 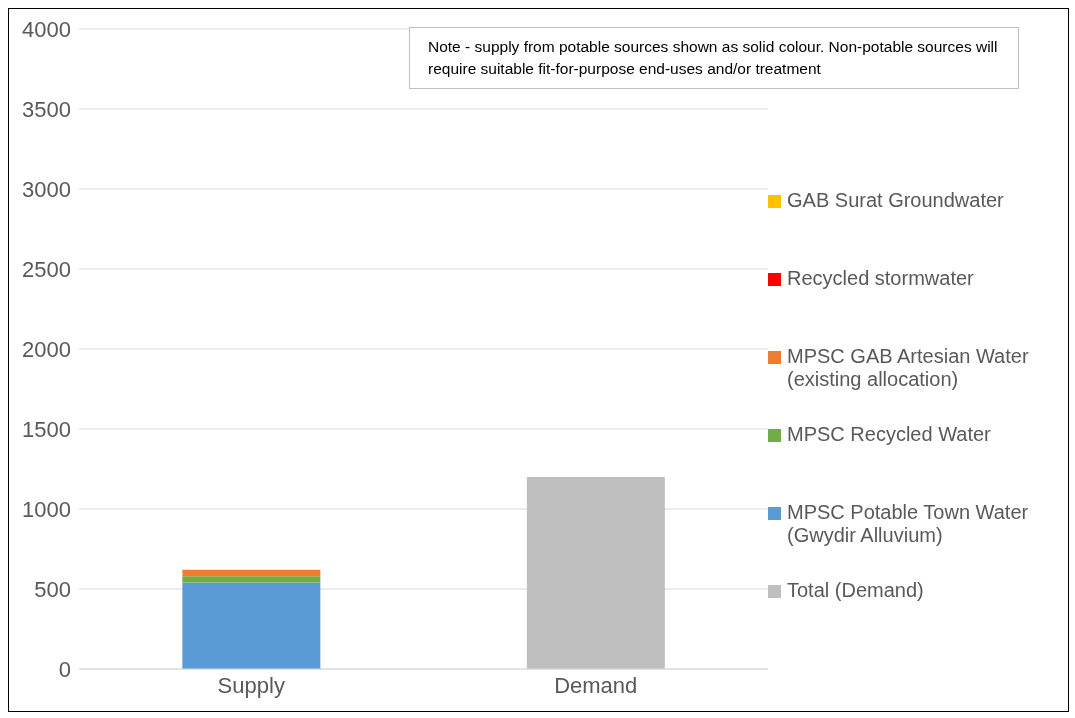 What do you see at coordinates (46, 429) in the screenshot?
I see `y-tick-label: 1500` at bounding box center [46, 429].